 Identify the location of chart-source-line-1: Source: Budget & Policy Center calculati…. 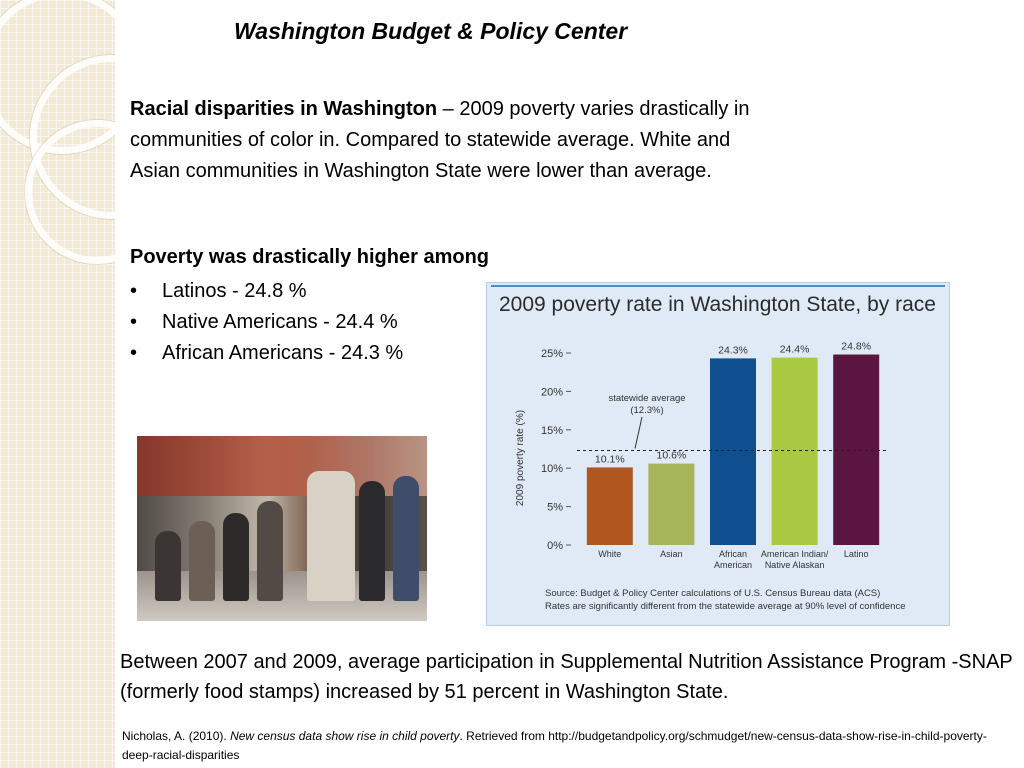
(712, 593).